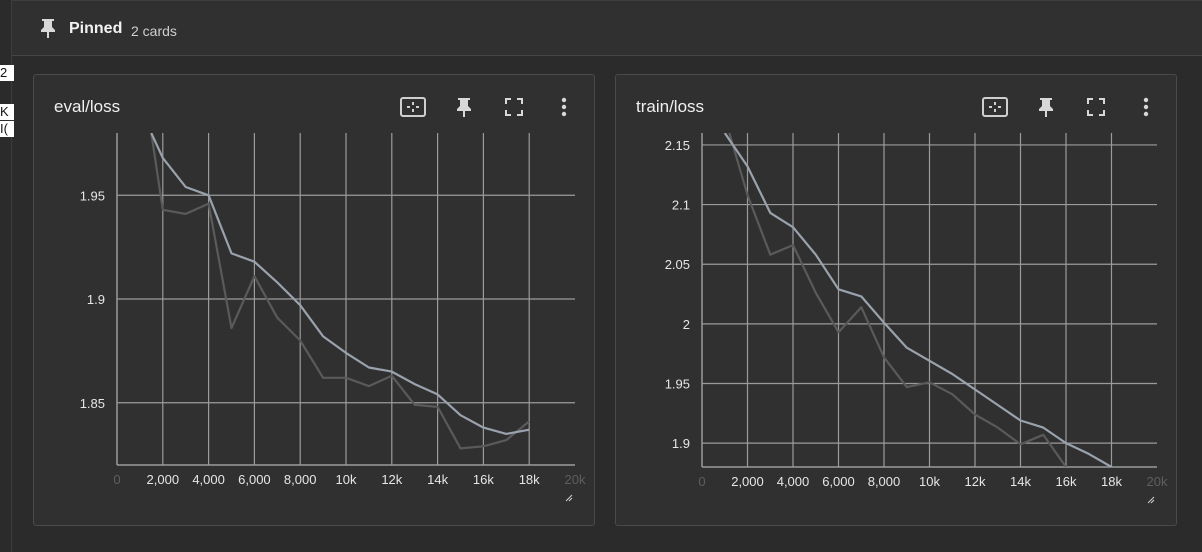 This screenshot has width=1202, height=552. Describe the element at coordinates (7, 112) in the screenshot. I see `left-fragment-2: K` at that location.